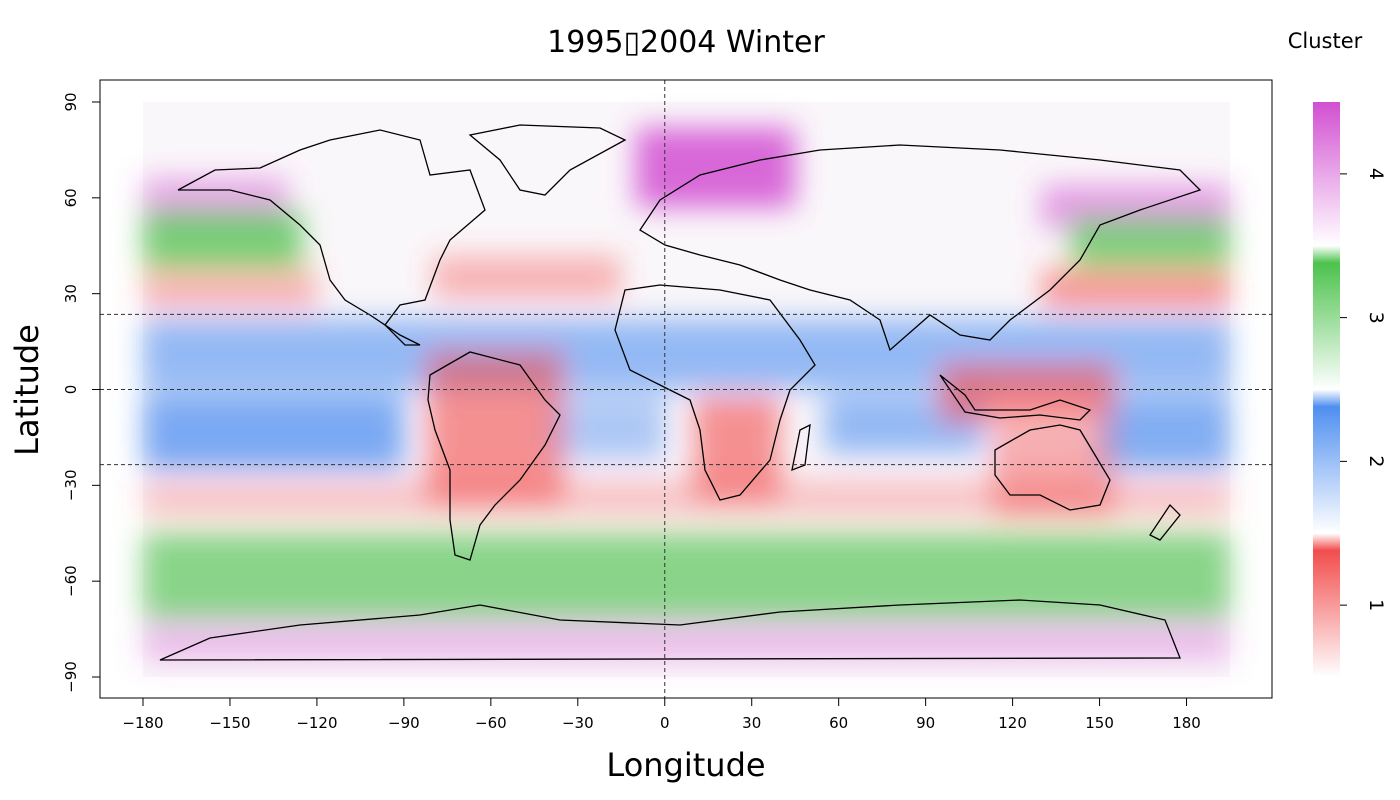 This screenshot has width=1400, height=800. Describe the element at coordinates (71, 197) in the screenshot. I see `y-tick-label: 60` at that location.